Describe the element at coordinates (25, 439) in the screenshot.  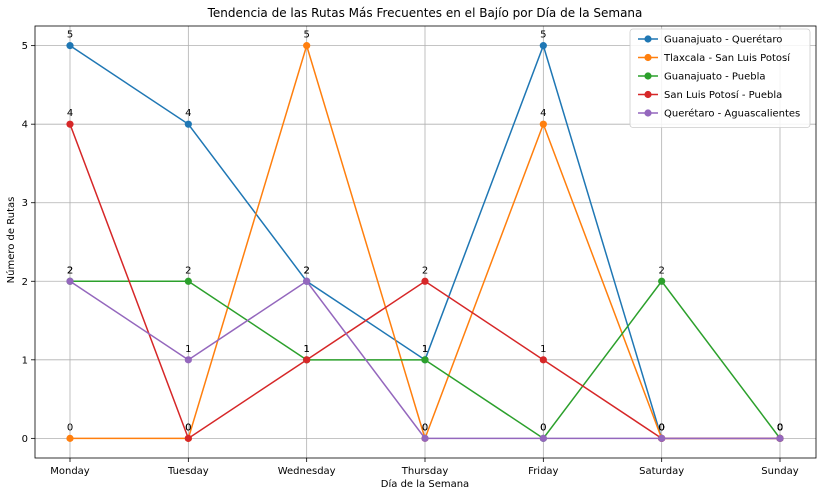
I see `y-tick-label: 0` at that location.